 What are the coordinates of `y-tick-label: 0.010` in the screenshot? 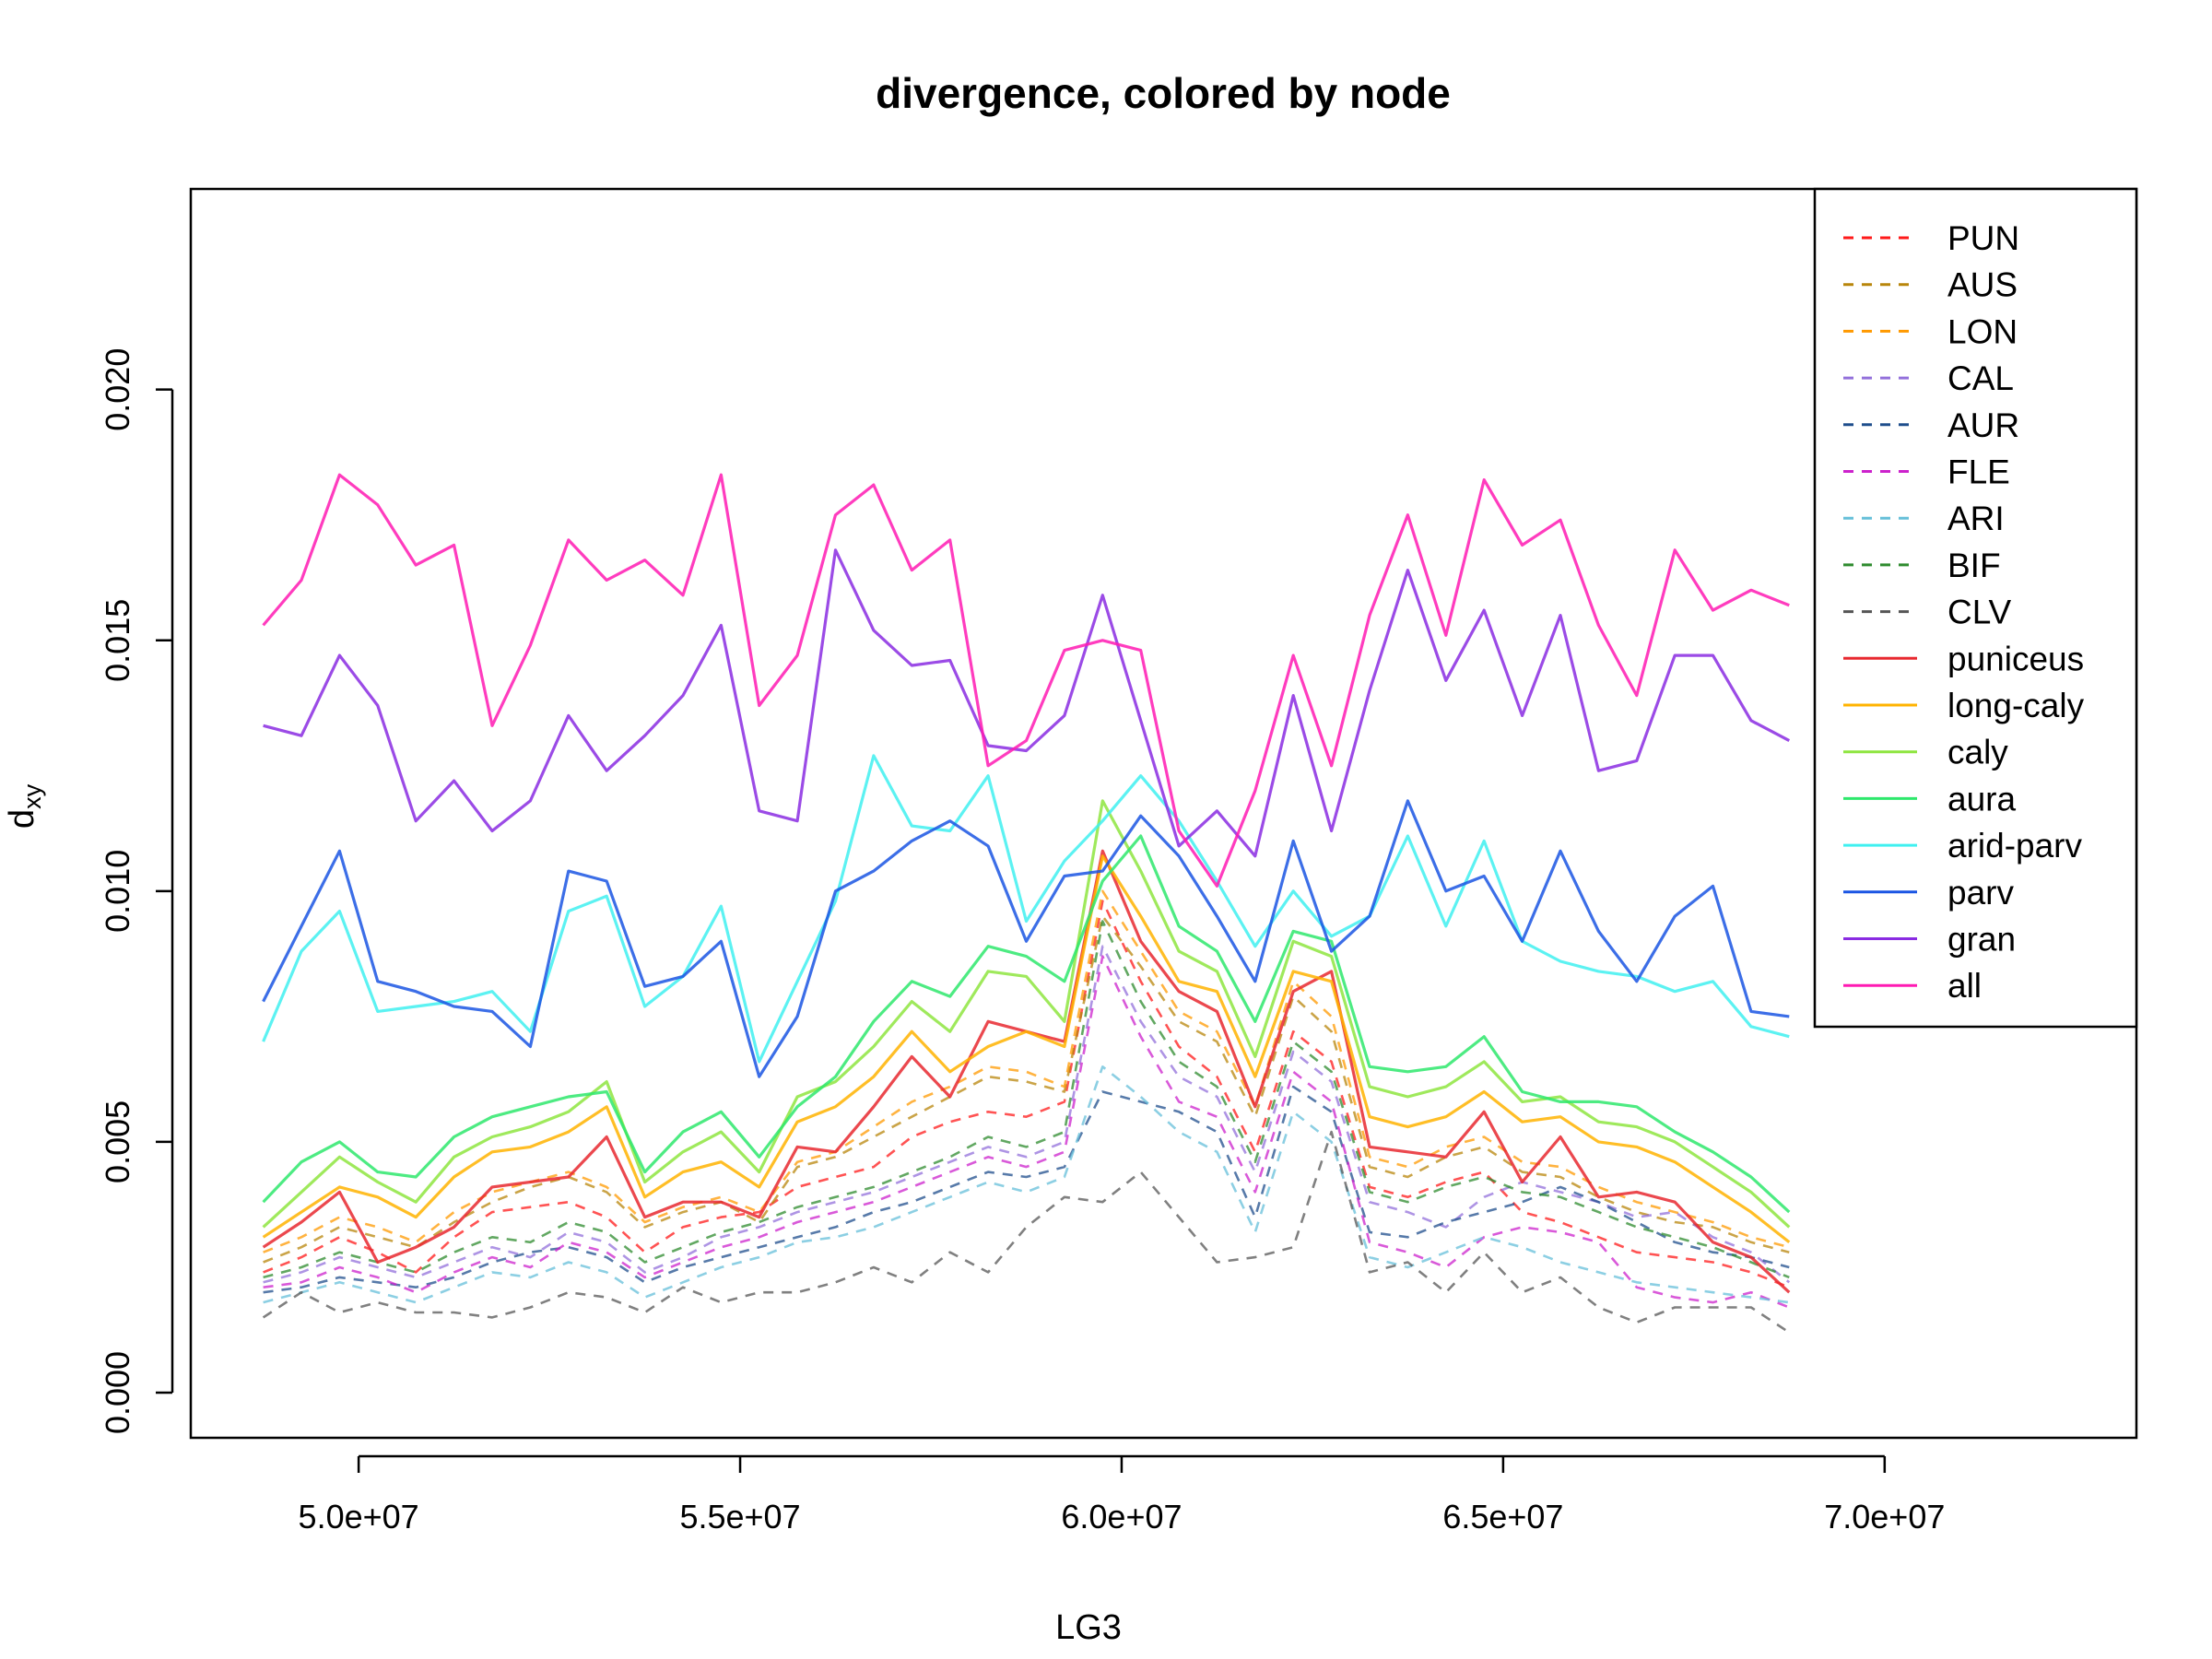 It's located at (117, 891).